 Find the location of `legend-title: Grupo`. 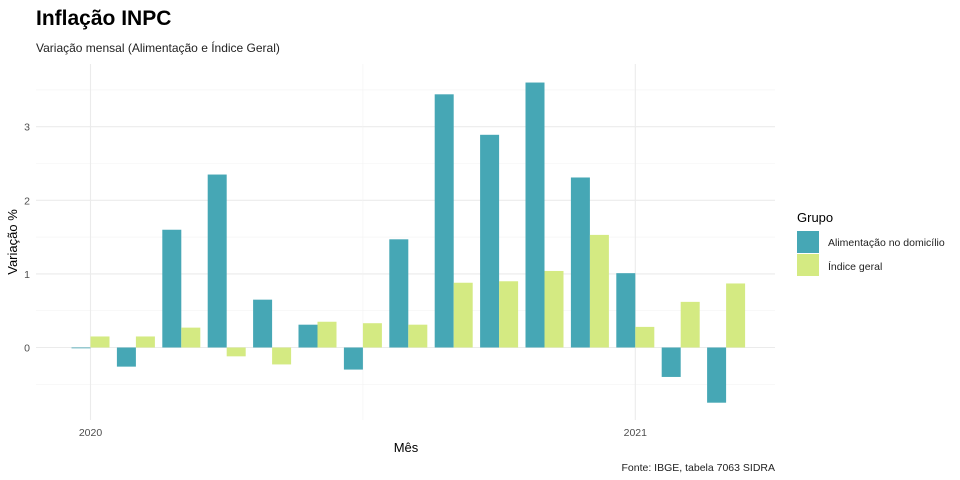

legend-title: Grupo is located at coordinates (815, 217).